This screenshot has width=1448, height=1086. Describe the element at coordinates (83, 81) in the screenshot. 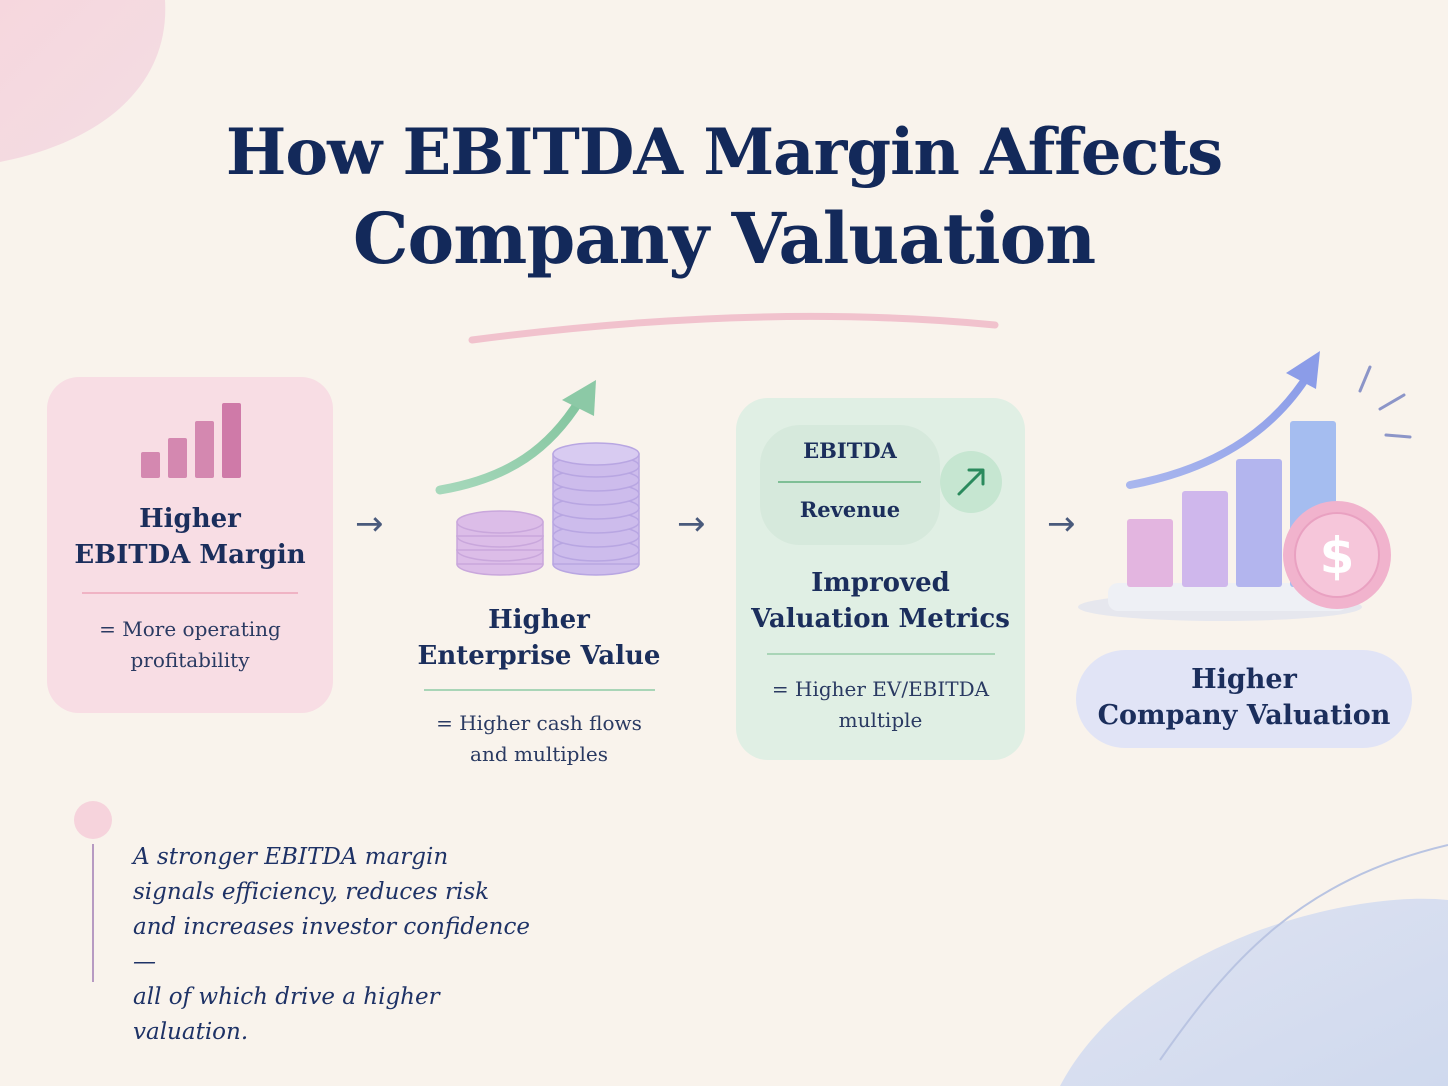

I see `pink-corner-blob` at that location.